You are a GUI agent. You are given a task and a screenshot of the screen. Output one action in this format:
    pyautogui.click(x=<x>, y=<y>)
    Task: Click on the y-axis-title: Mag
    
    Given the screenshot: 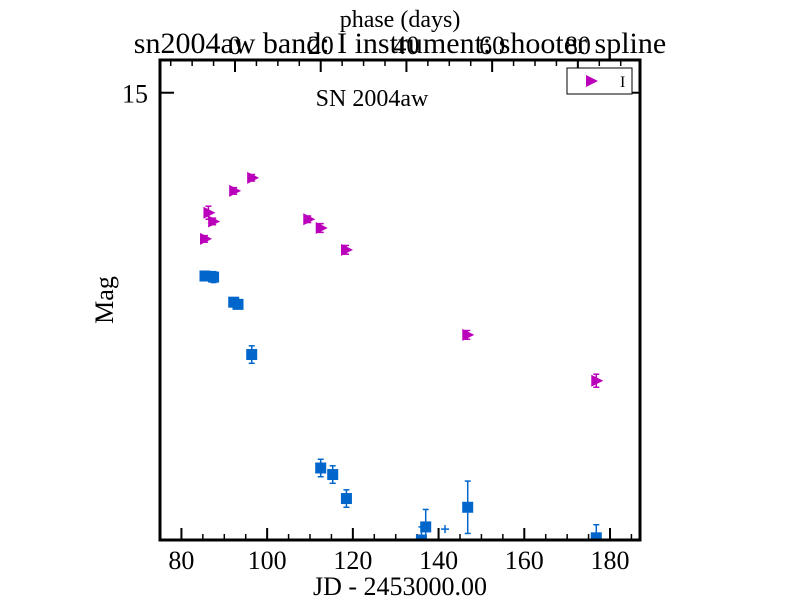 What is the action you would take?
    pyautogui.click(x=104, y=300)
    